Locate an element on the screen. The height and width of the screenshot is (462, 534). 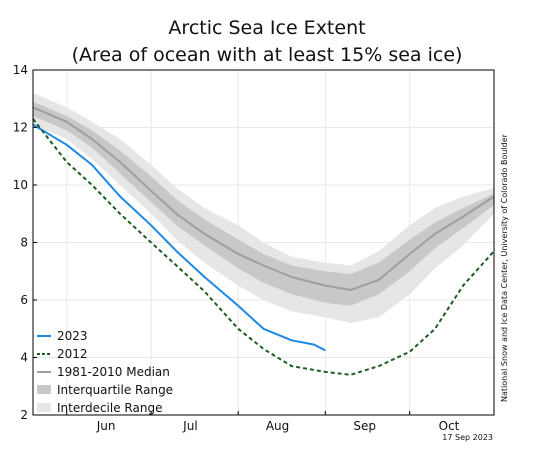
chart-title: Arctic Sea Ice Extent is located at coordinates (266, 28).